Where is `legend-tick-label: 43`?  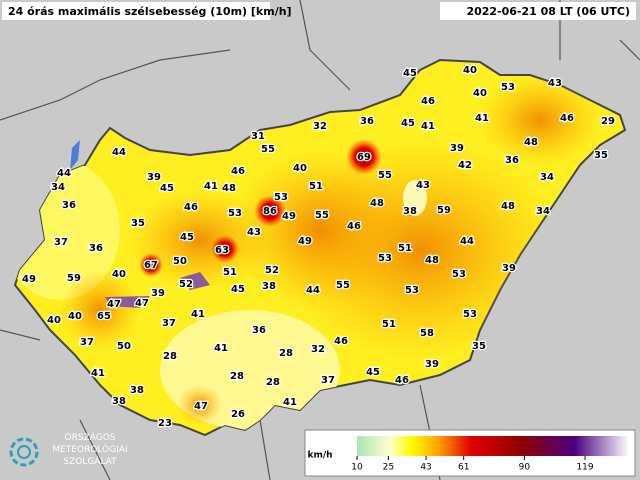 legend-tick-label: 43 is located at coordinates (425, 468).